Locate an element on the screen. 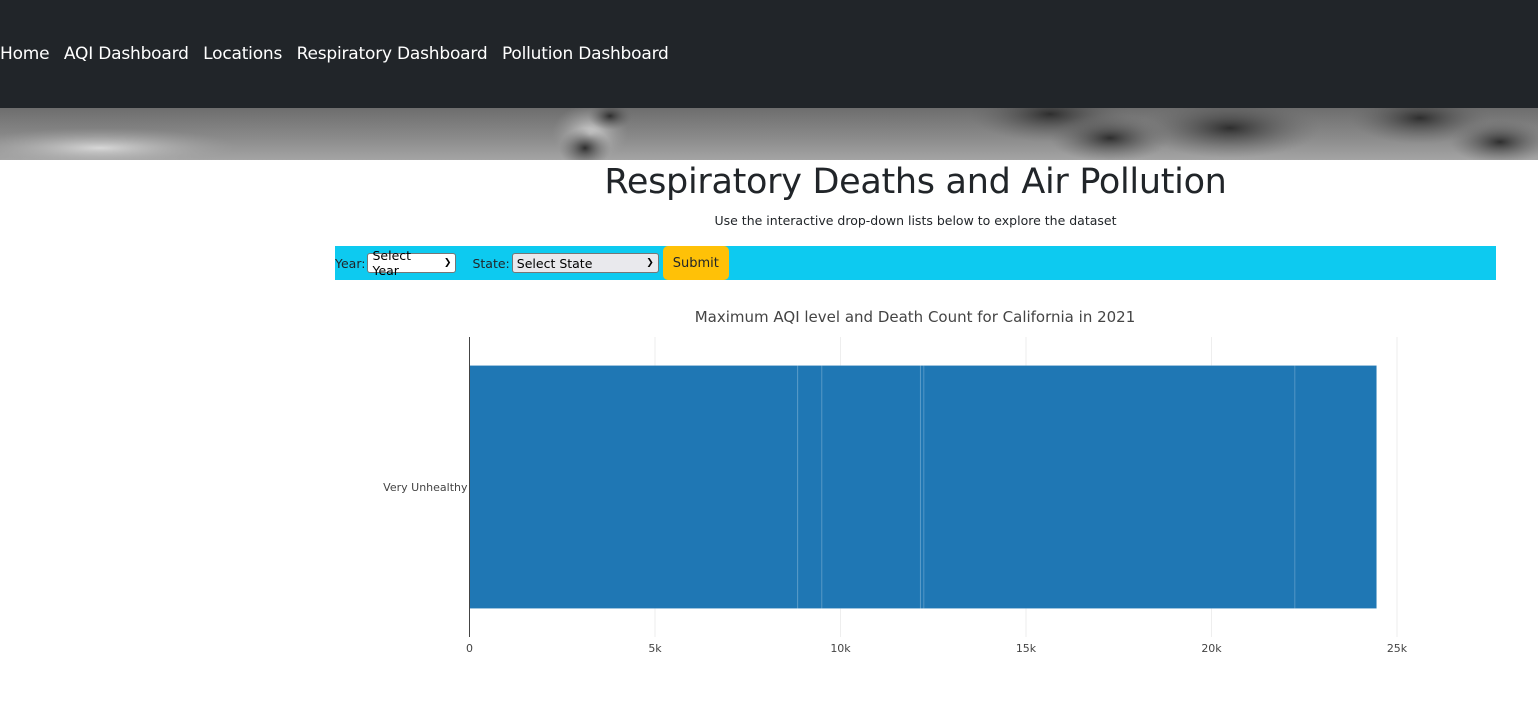  nav-respiratory-dashboard: Respiratory Dashboard is located at coordinates (392, 54).